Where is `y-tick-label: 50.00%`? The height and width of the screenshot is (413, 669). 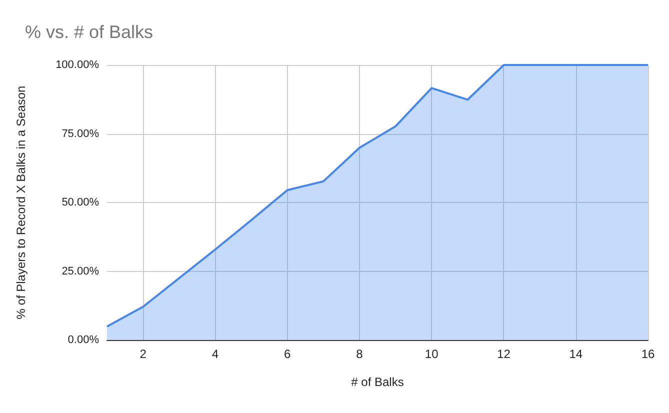 y-tick-label: 50.00% is located at coordinates (81, 202).